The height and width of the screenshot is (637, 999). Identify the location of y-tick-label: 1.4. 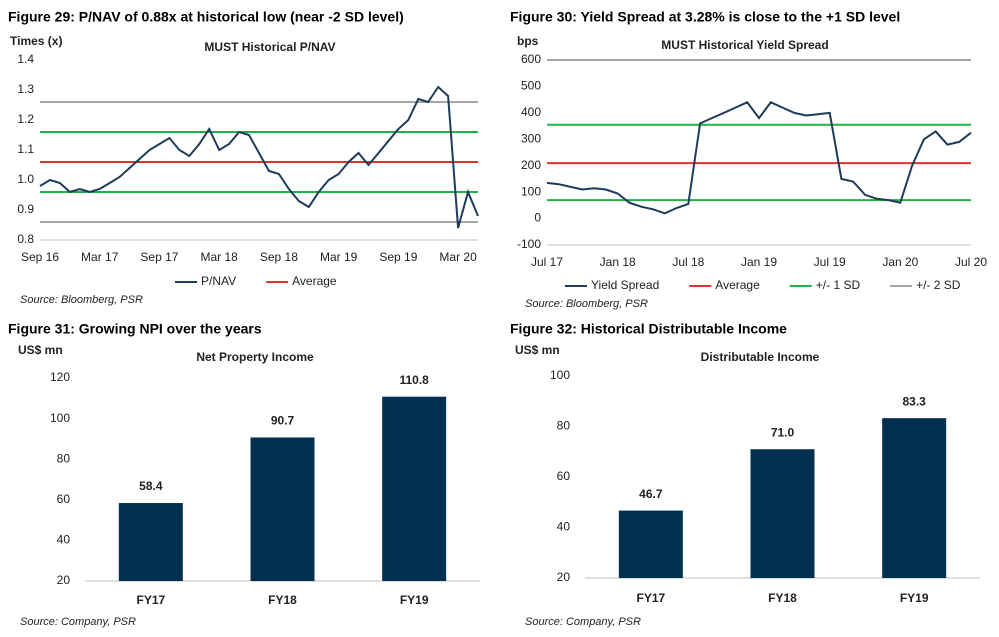
(25, 59).